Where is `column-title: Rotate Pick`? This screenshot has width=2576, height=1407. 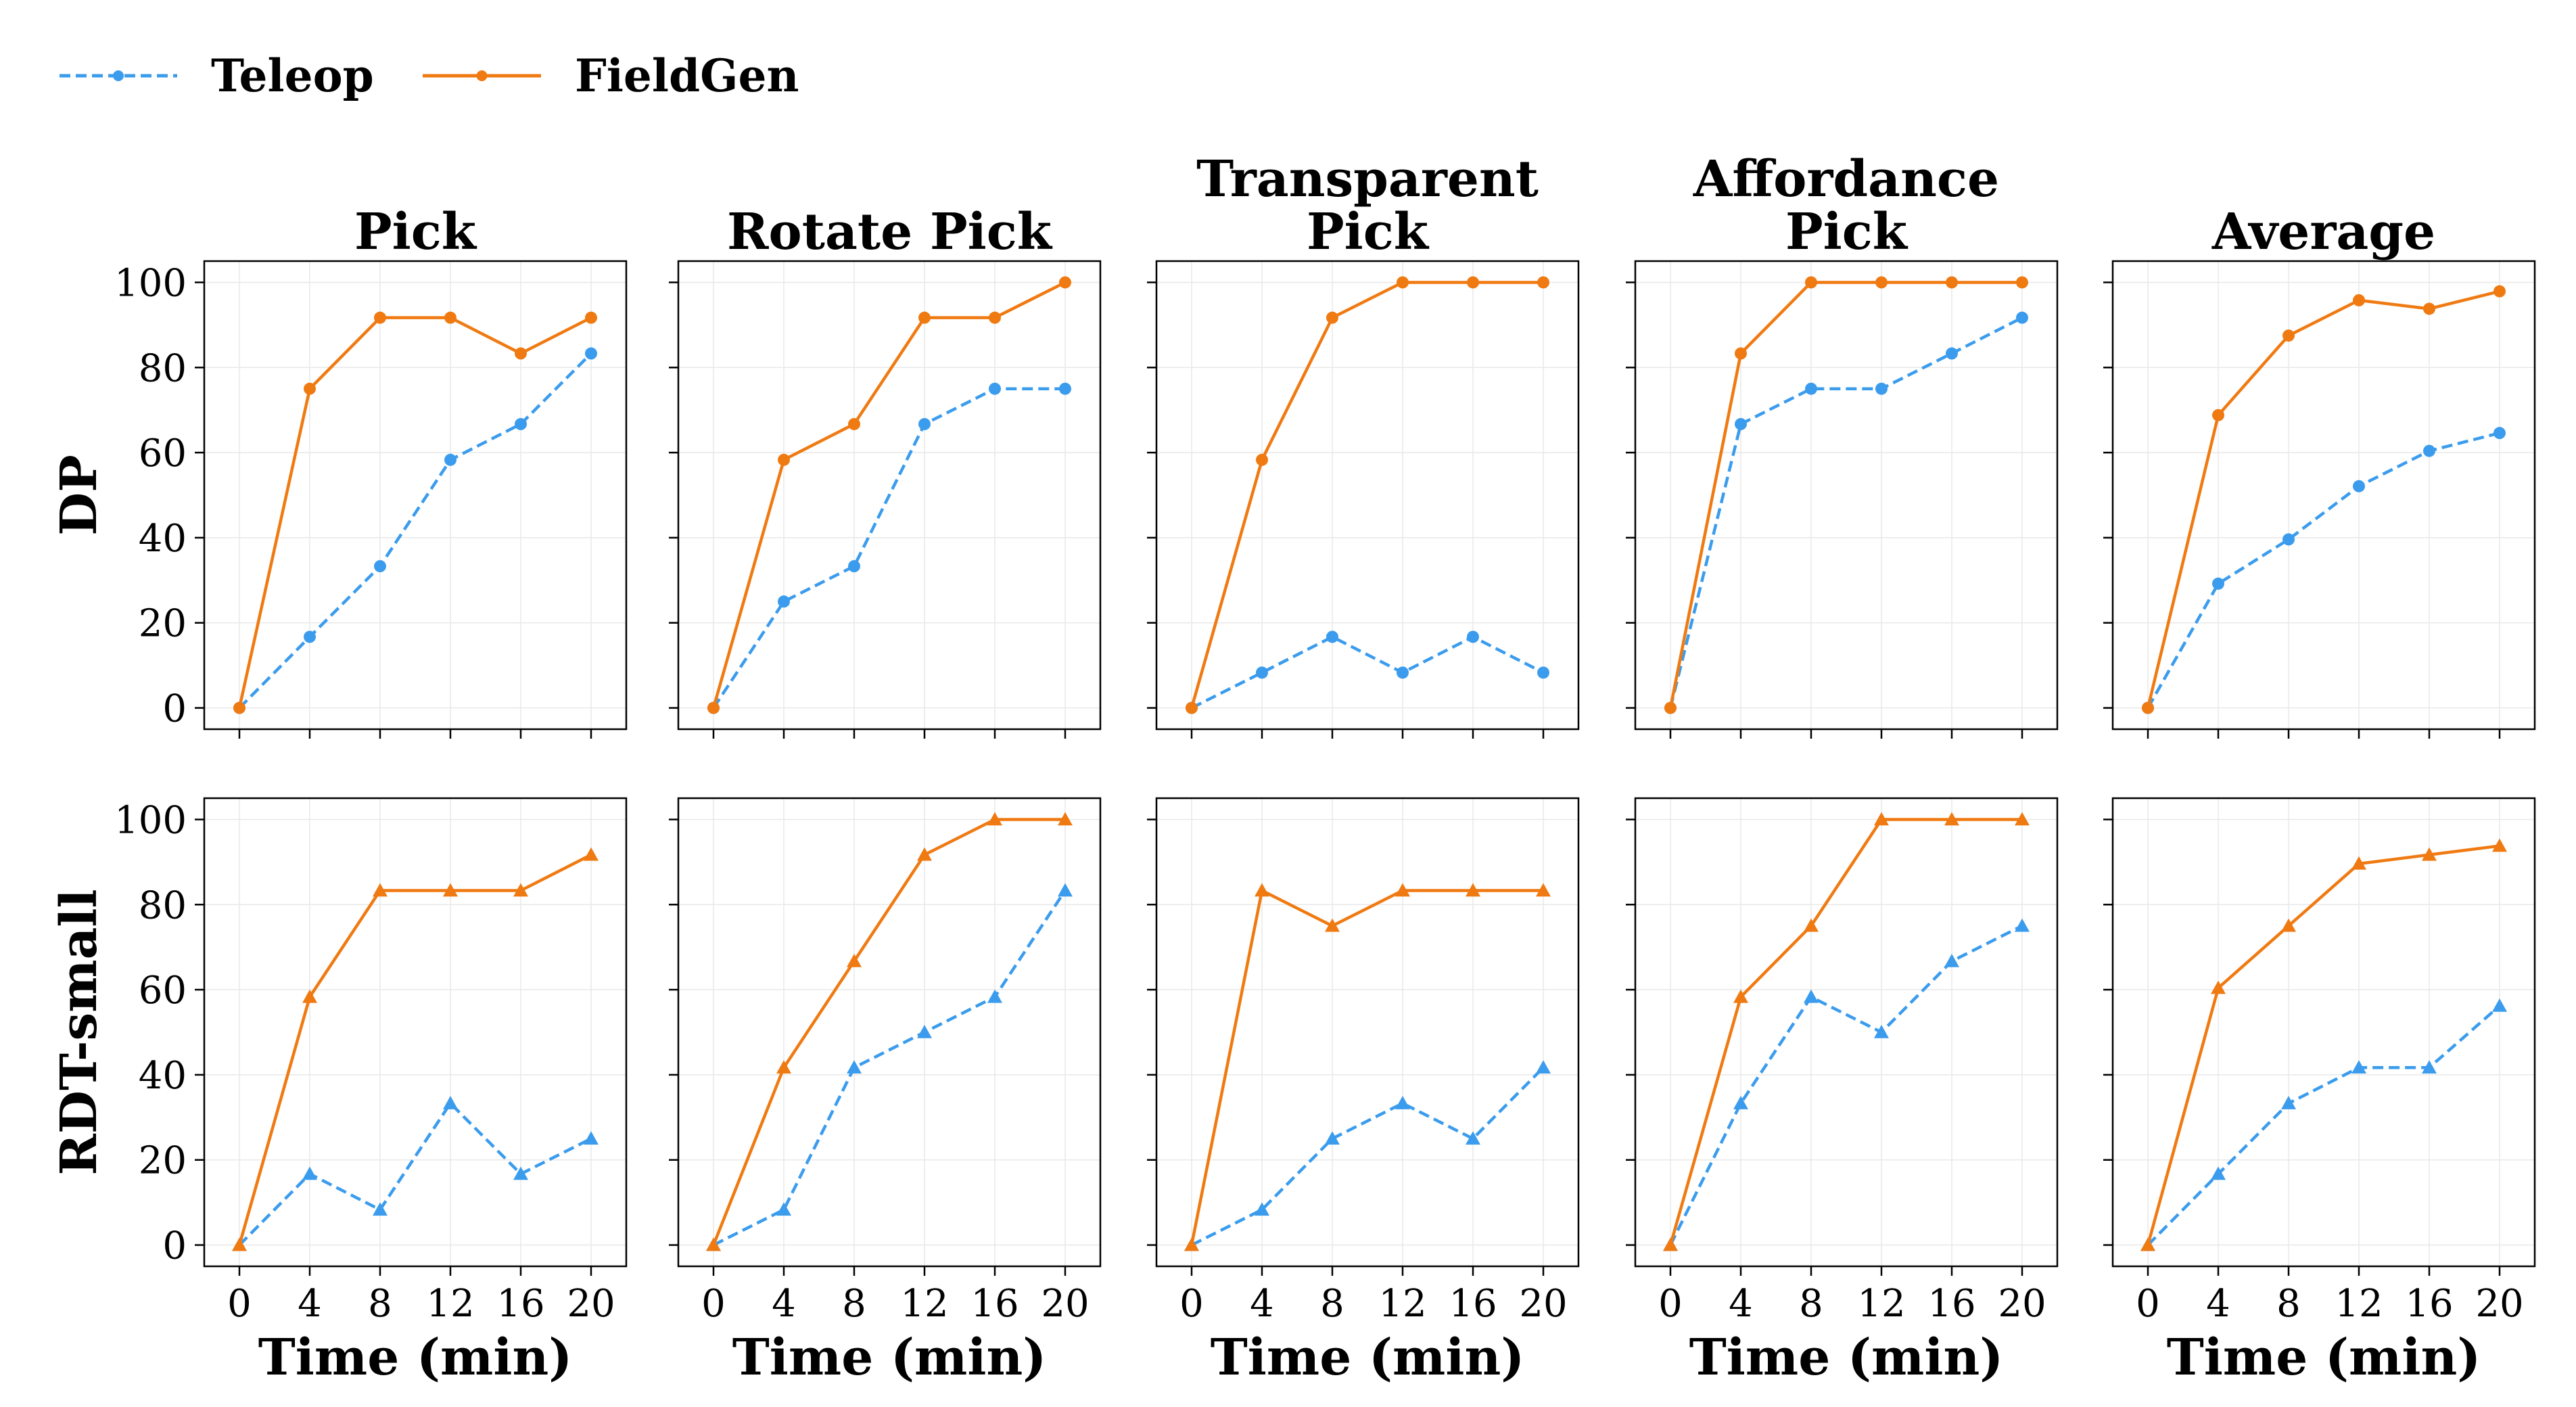
column-title: Rotate Pick is located at coordinates (890, 232).